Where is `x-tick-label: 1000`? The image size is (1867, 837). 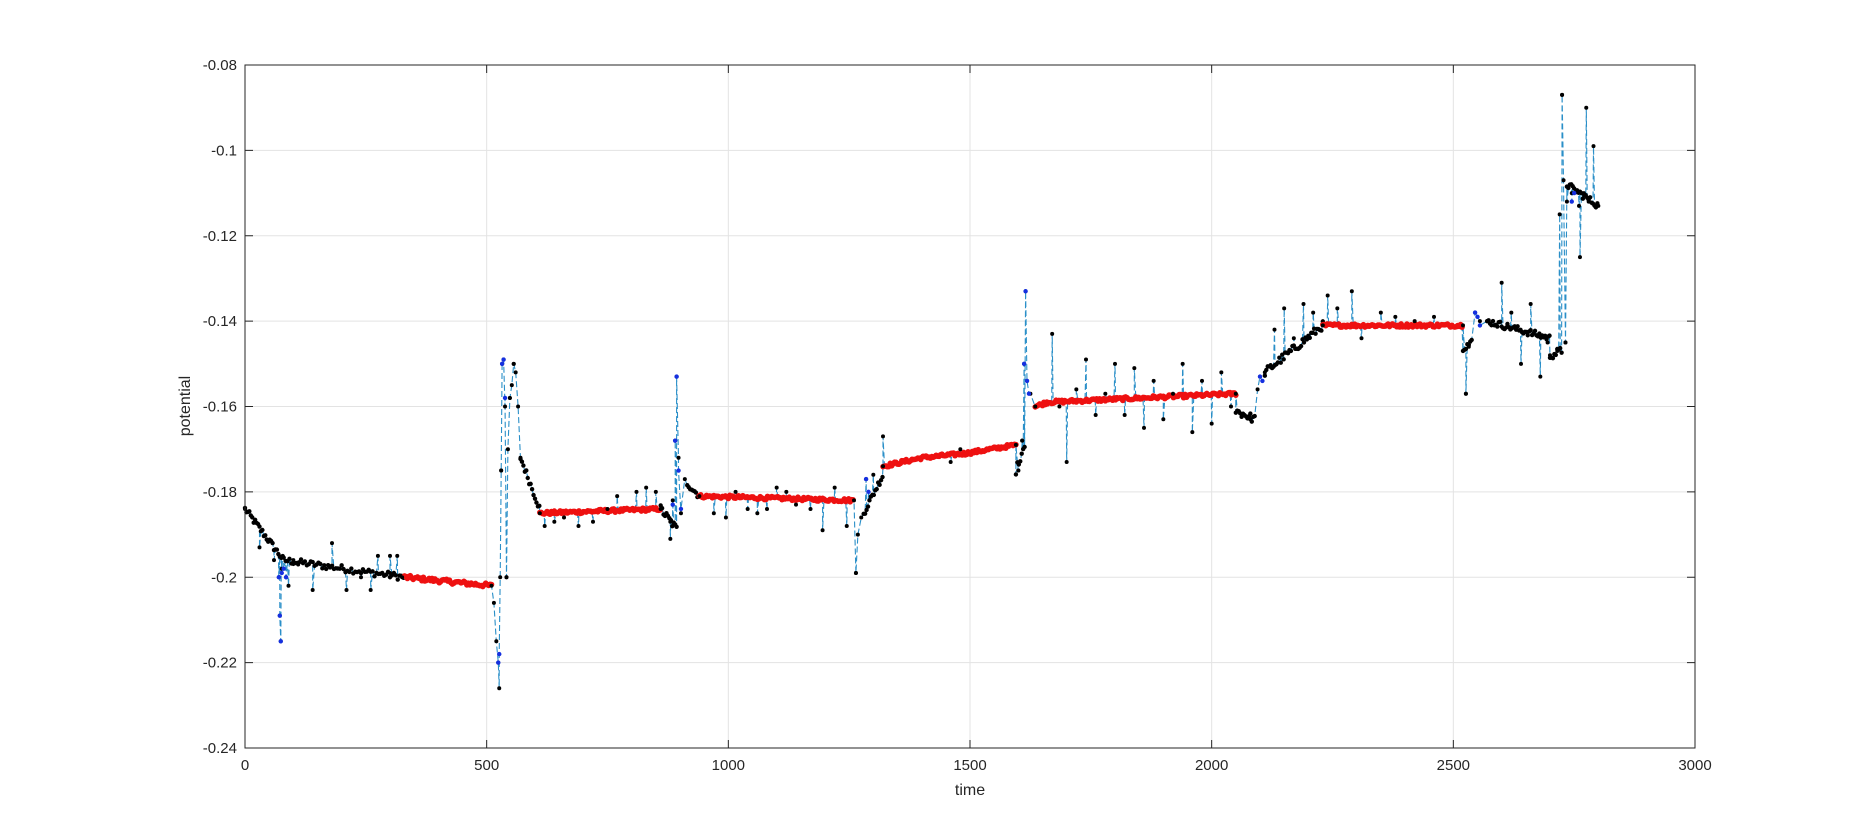 x-tick-label: 1000 is located at coordinates (728, 765).